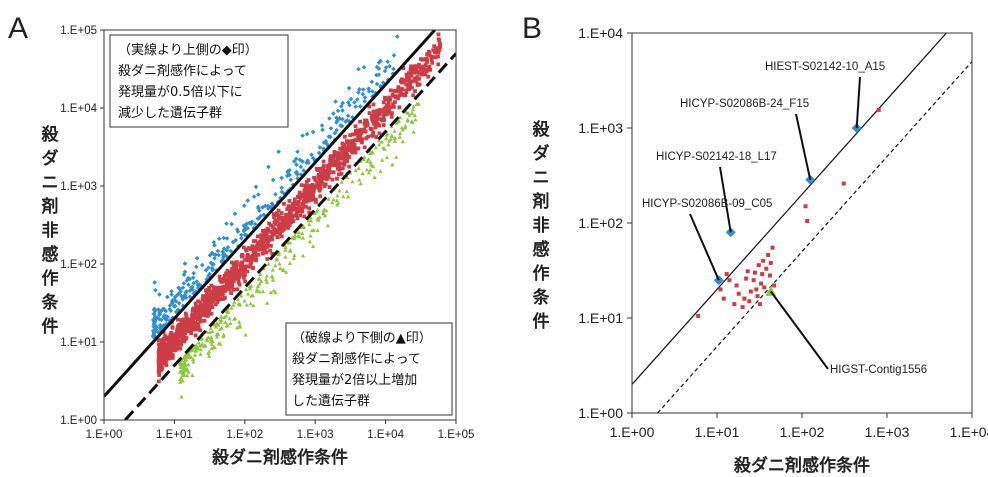  I want to click on panel-b-y-axis-title-char: ダ, so click(541, 153).